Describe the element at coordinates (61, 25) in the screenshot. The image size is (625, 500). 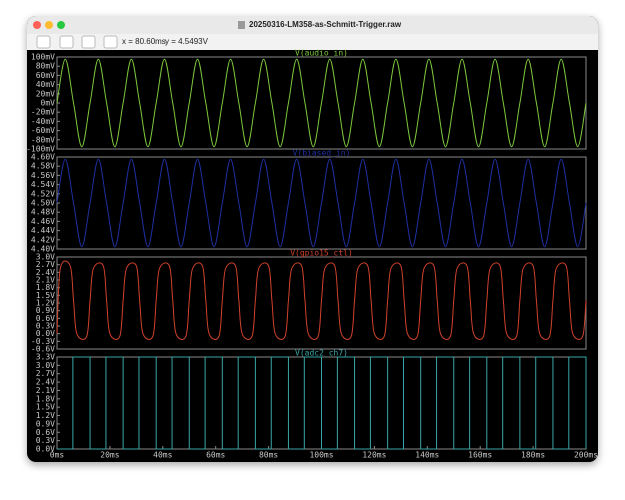
I see `zoom-button` at that location.